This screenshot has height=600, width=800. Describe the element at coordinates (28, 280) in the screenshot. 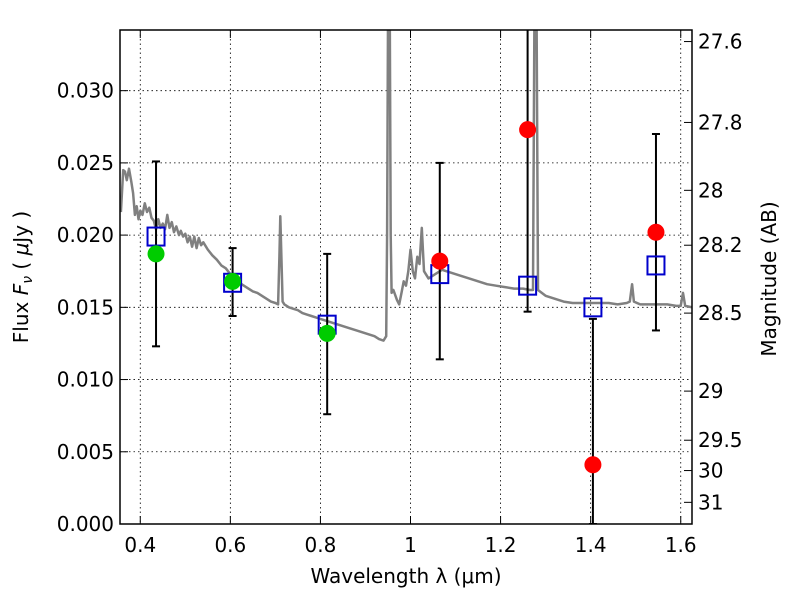

I see `y-axis-title-subscript: ν` at that location.